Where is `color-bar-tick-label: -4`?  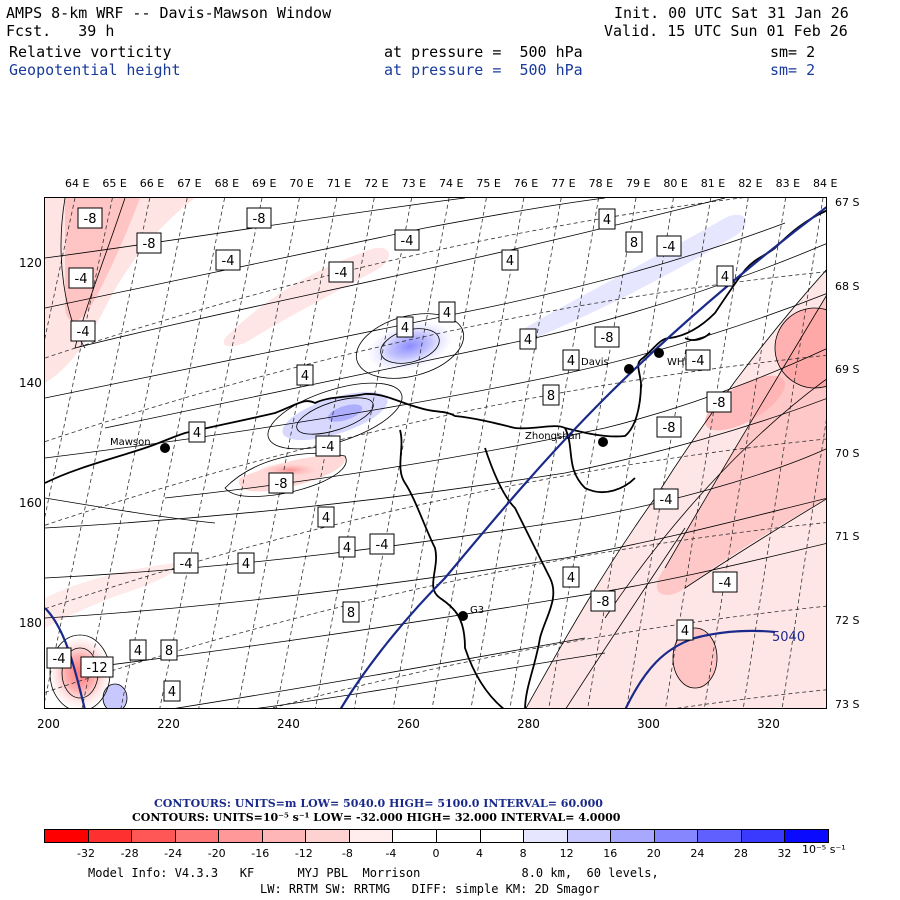
color-bar-tick-label: -4 is located at coordinates (391, 853).